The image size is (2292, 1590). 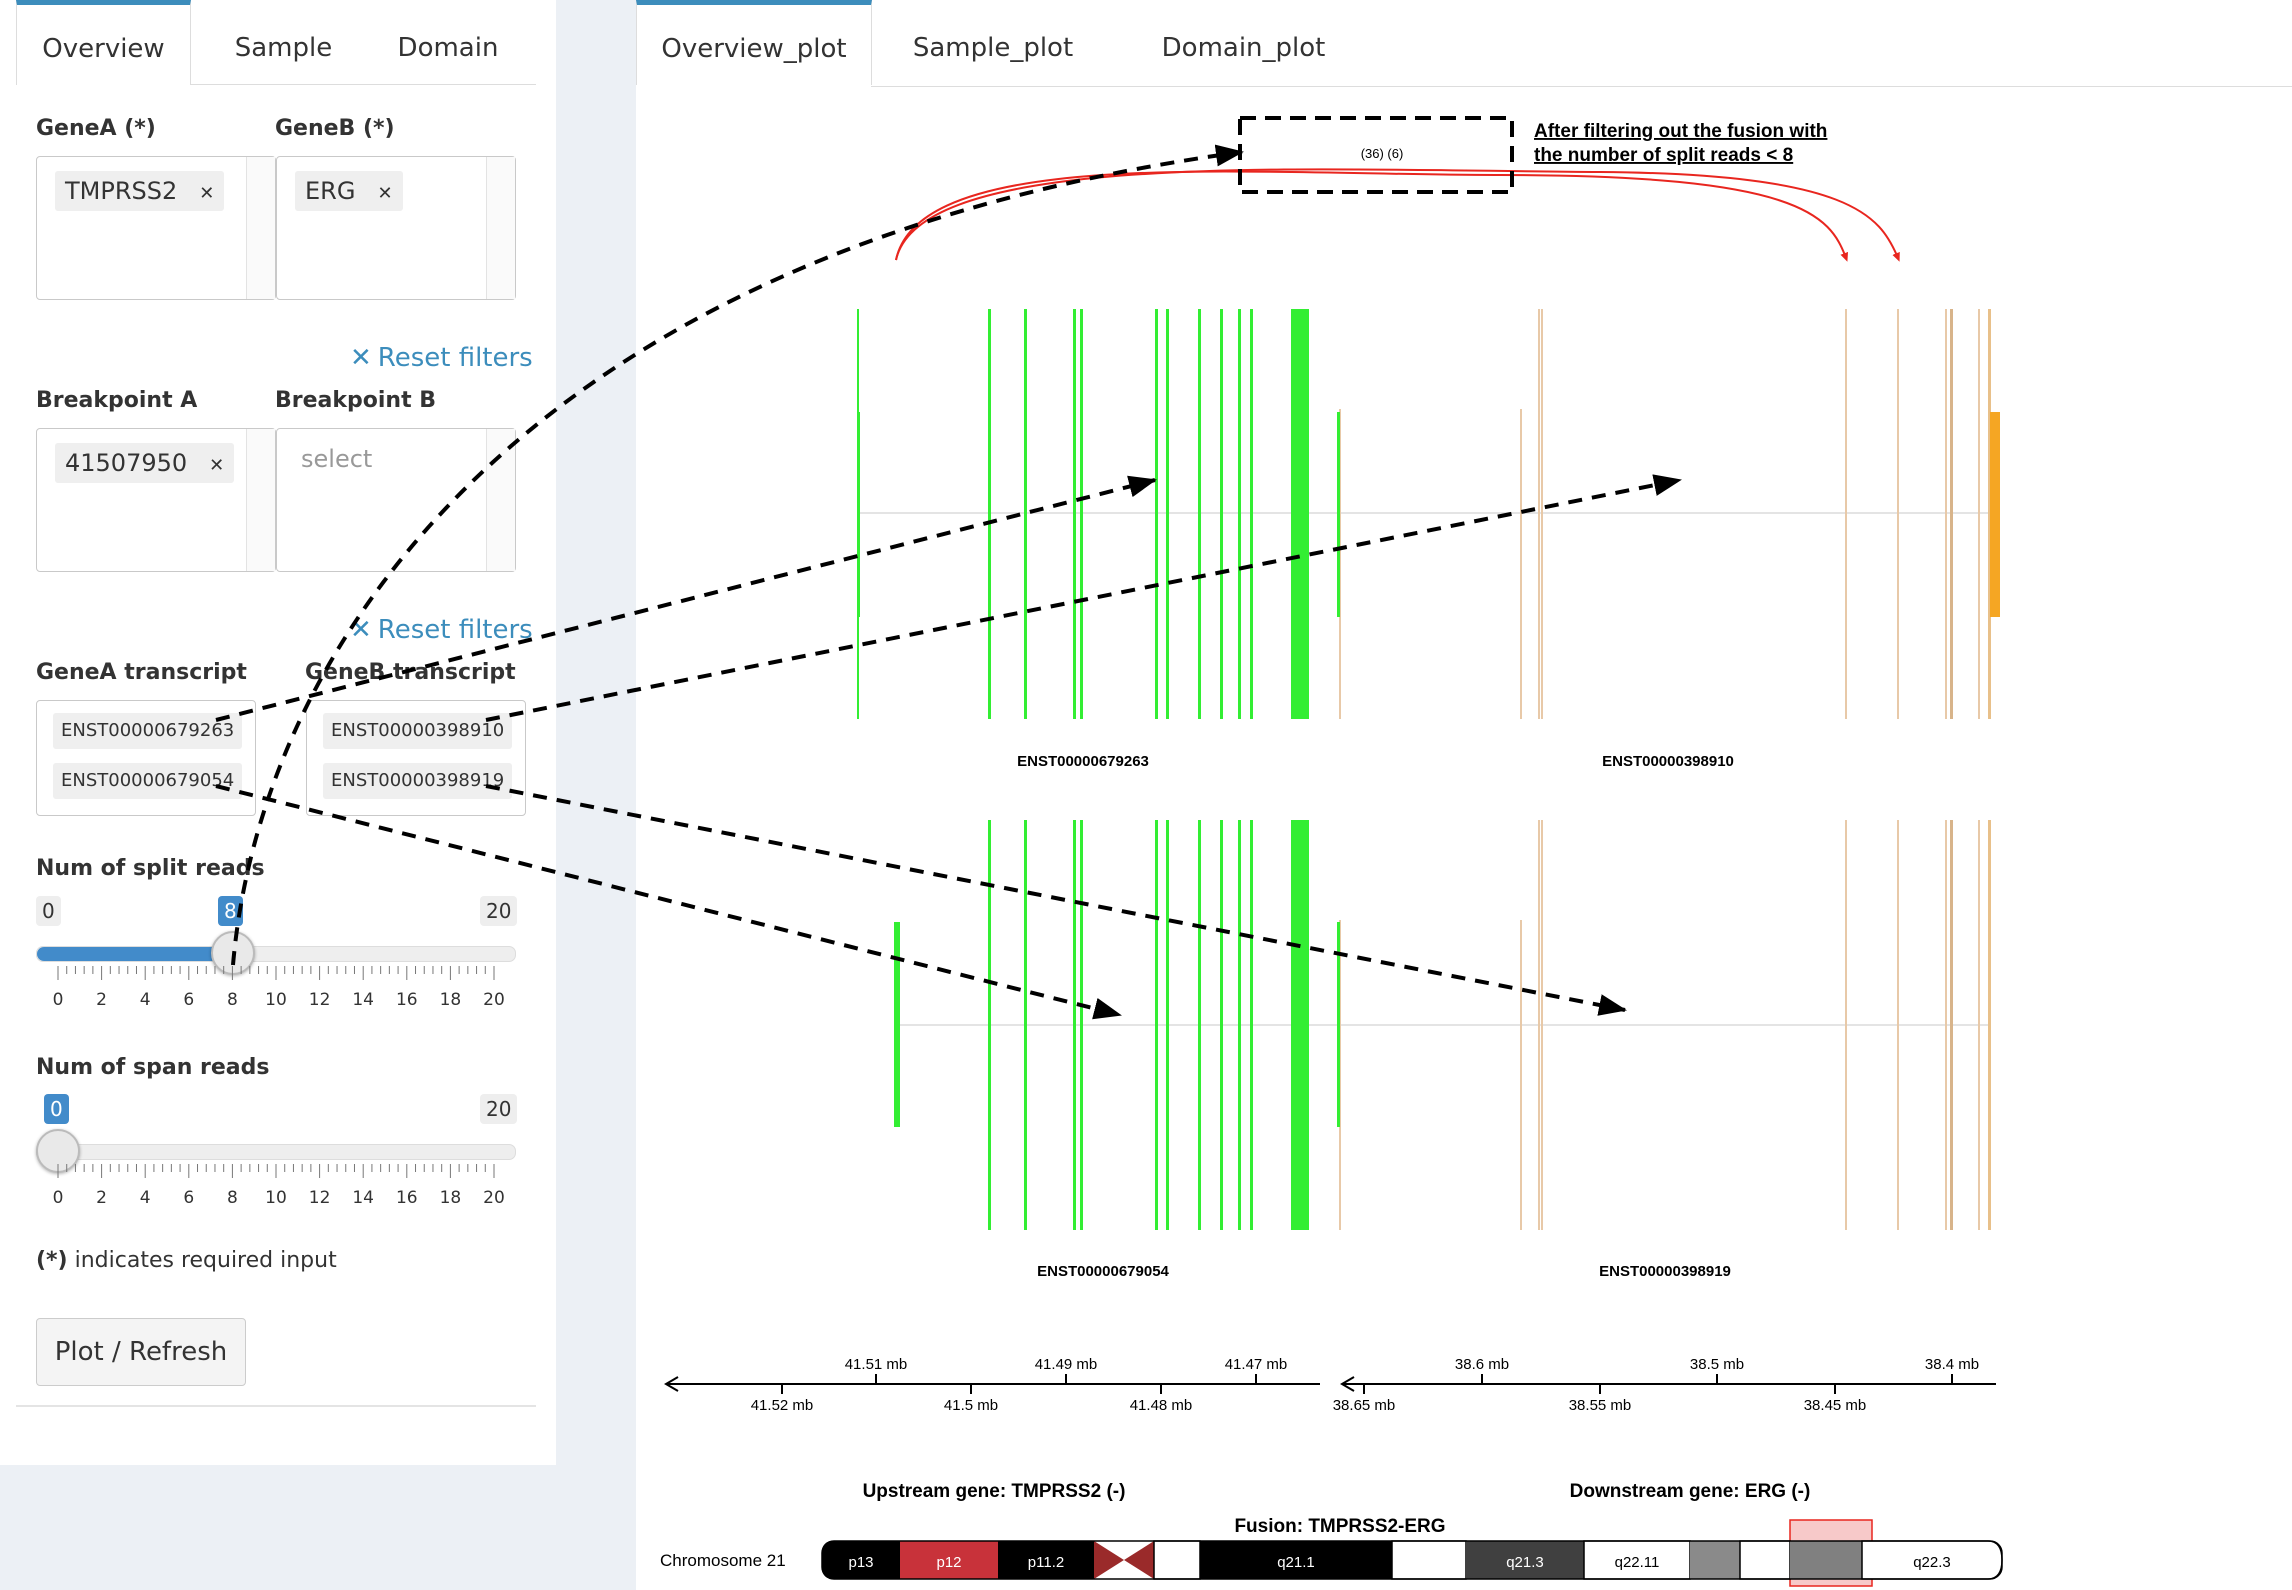 What do you see at coordinates (1525, 1562) in the screenshot?
I see `band-label: q21.3` at bounding box center [1525, 1562].